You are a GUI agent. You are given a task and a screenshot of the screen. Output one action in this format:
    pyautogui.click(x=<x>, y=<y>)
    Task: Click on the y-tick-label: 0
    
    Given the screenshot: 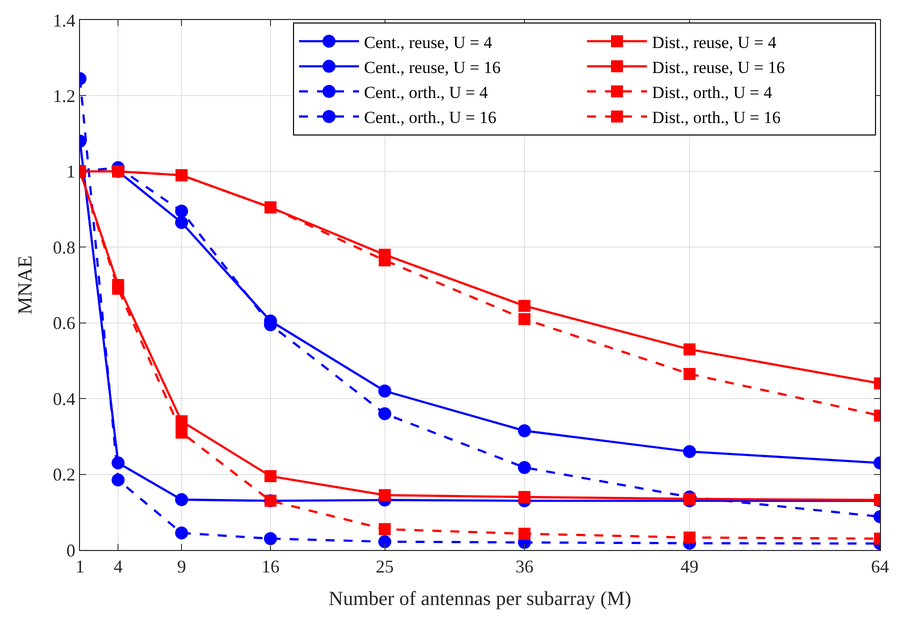 What is the action you would take?
    pyautogui.click(x=71, y=550)
    